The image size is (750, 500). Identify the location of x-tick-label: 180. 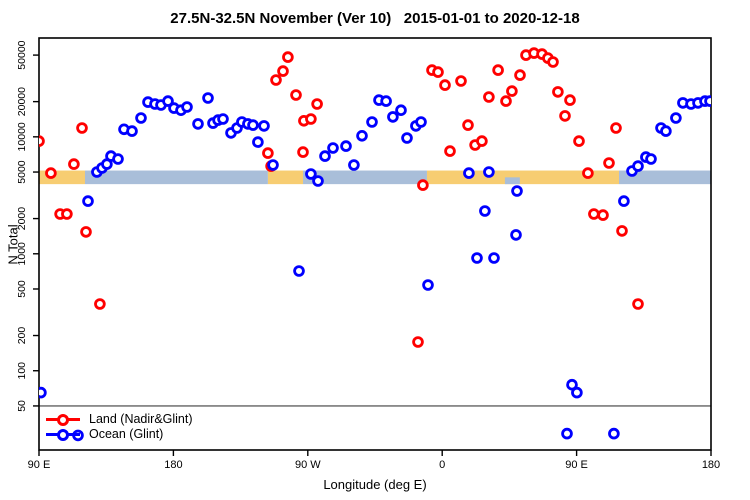
(173, 465).